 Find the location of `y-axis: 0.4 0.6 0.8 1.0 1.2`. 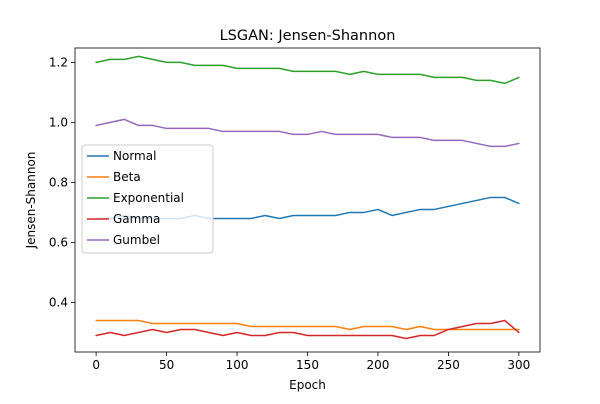

y-axis: 0.4 0.6 0.8 1.0 1.2 is located at coordinates (62, 182).